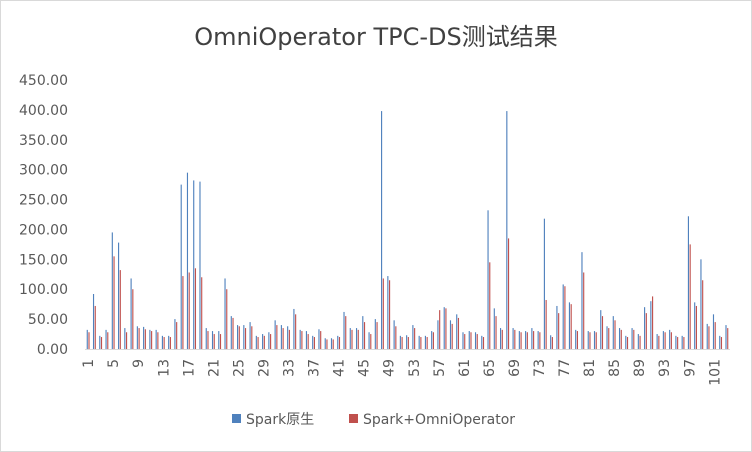 Image resolution: width=752 pixels, height=452 pixels. Describe the element at coordinates (290, 368) in the screenshot. I see `x-tick-label: 33` at that location.